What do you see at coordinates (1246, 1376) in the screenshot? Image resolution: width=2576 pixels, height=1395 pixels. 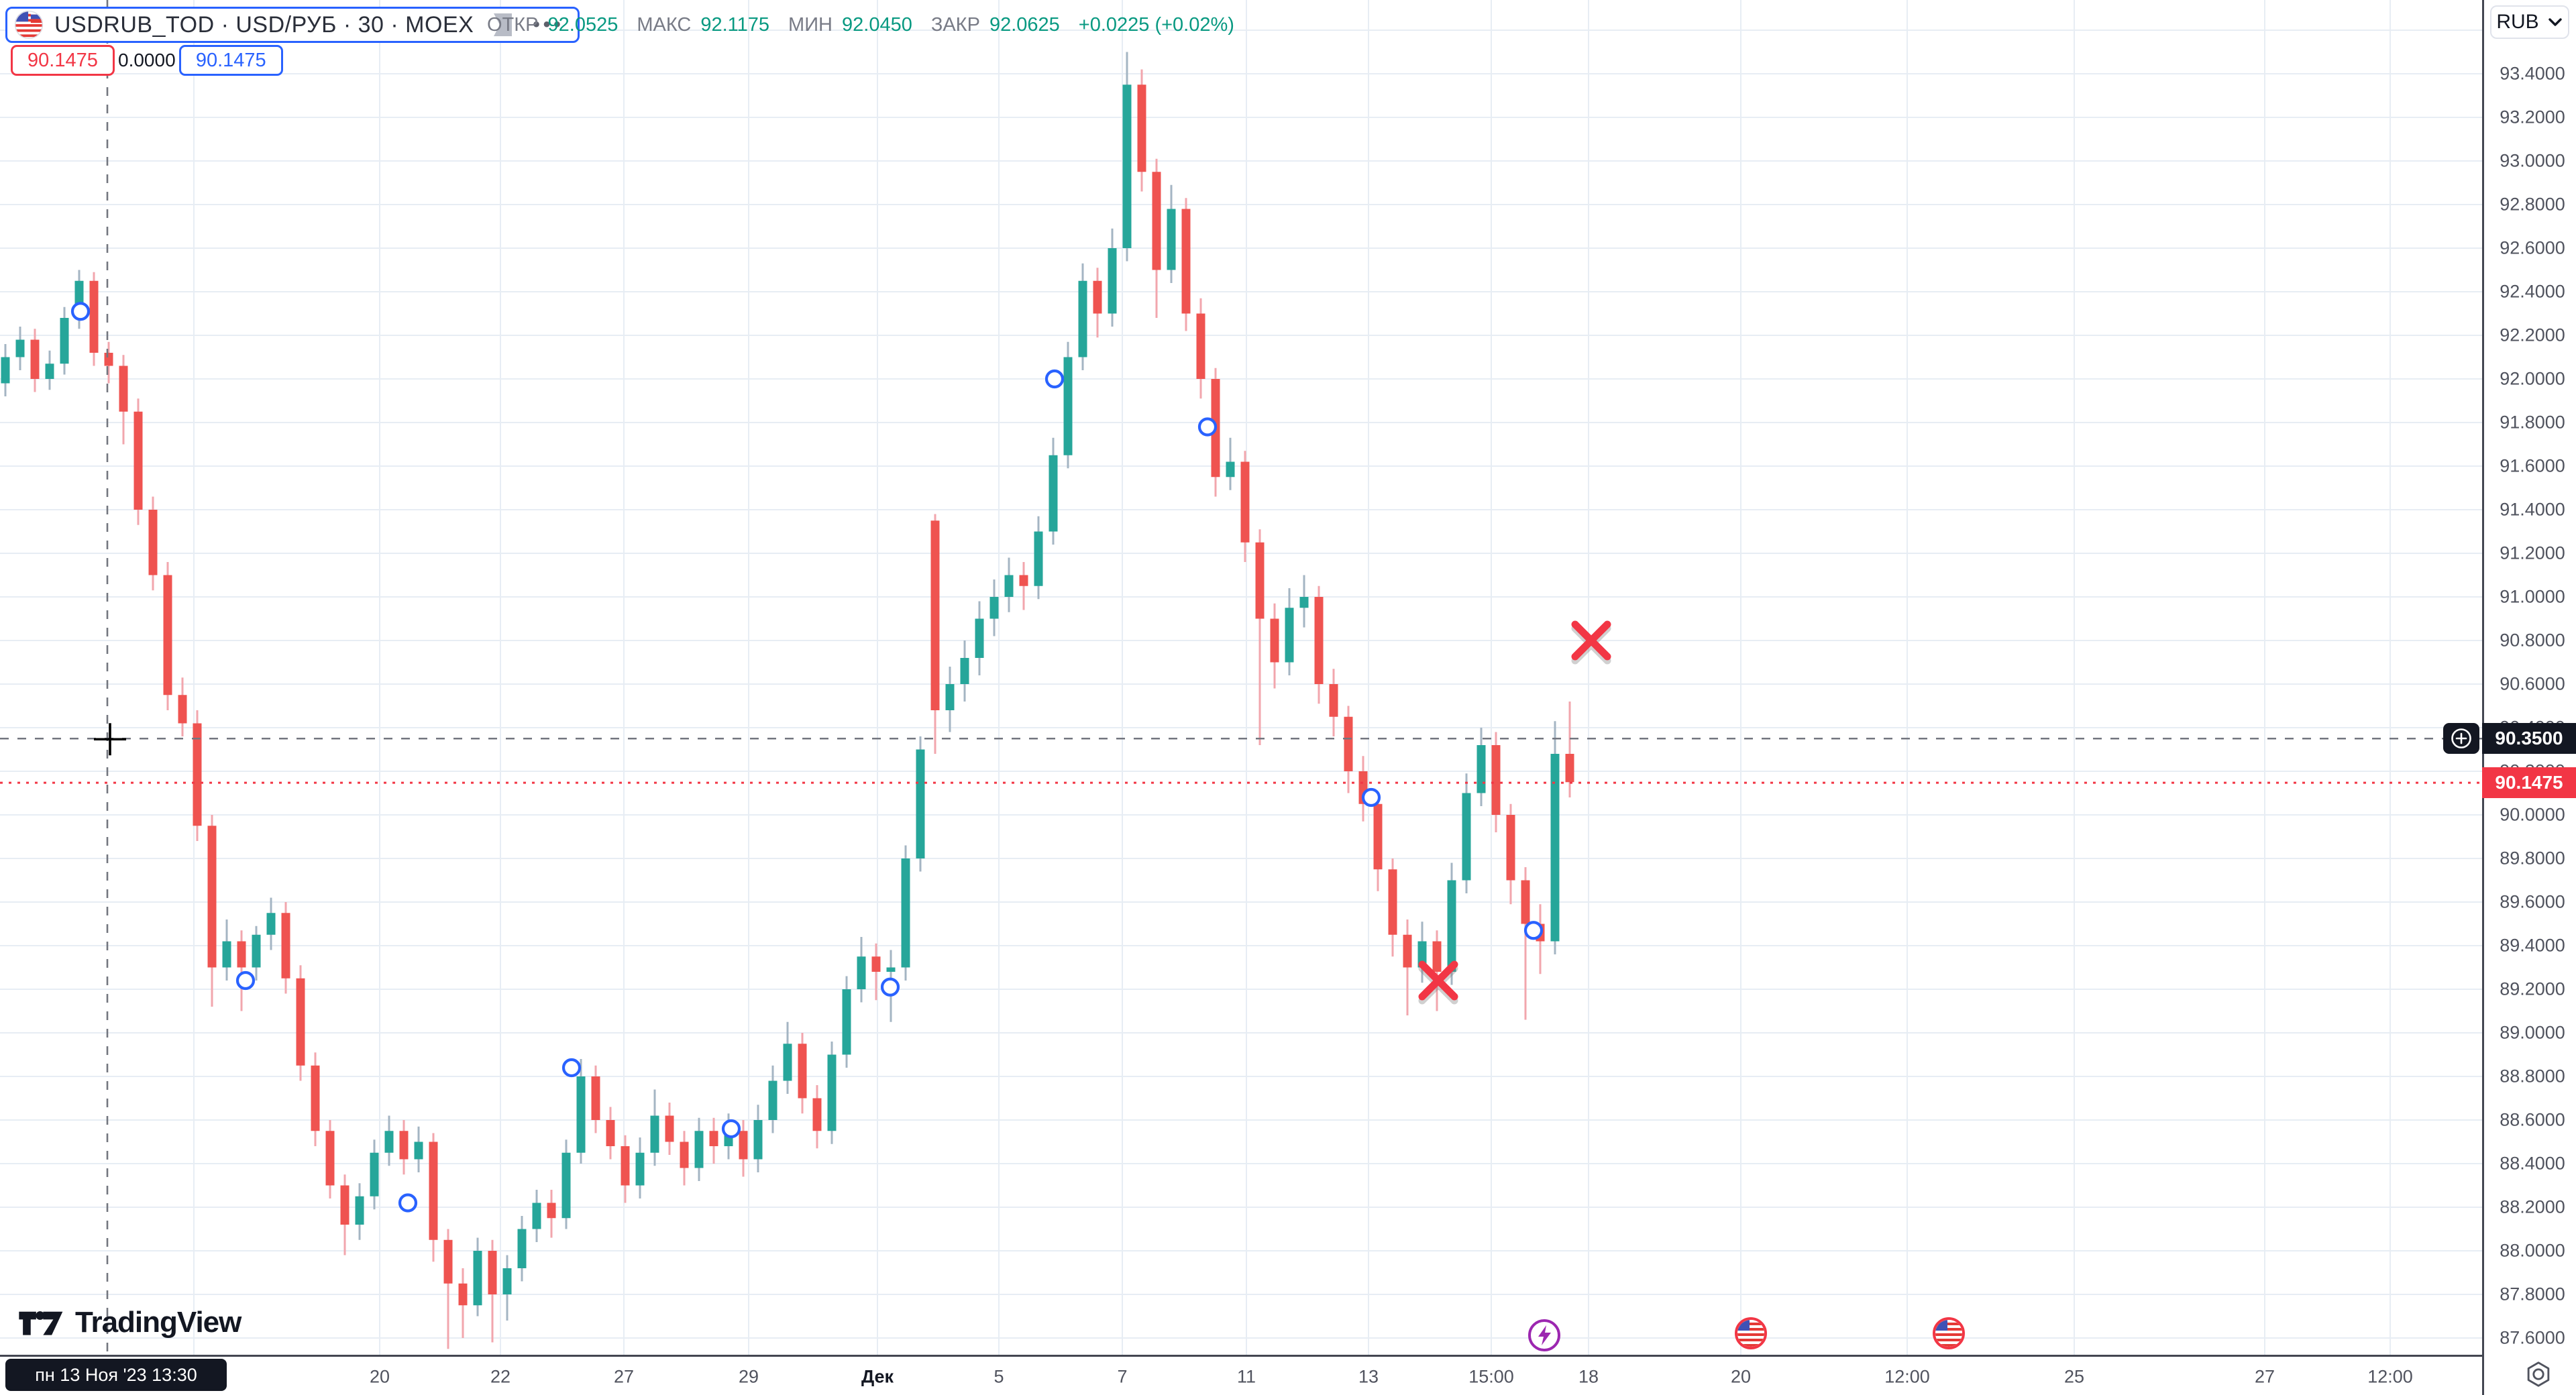 I see `time-axis-label: 11` at bounding box center [1246, 1376].